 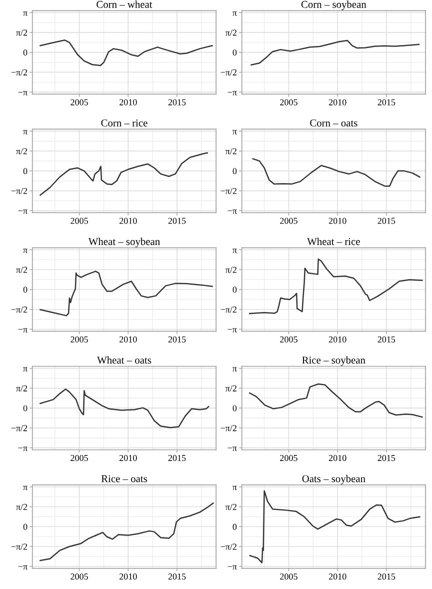 What do you see at coordinates (124, 122) in the screenshot?
I see `chart-title: Corn – rice` at bounding box center [124, 122].